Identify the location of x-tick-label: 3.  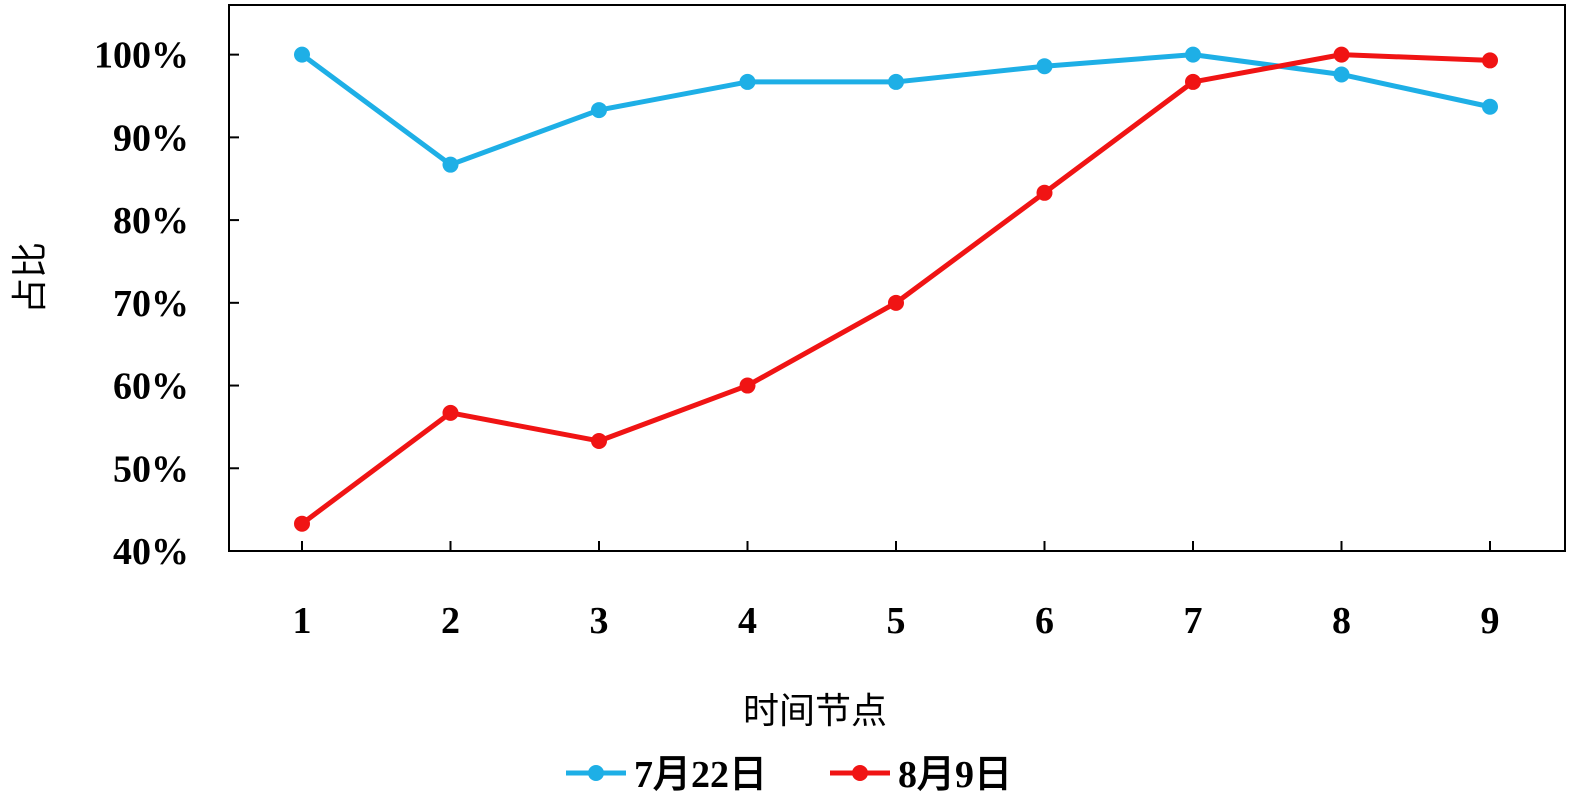
(599, 621).